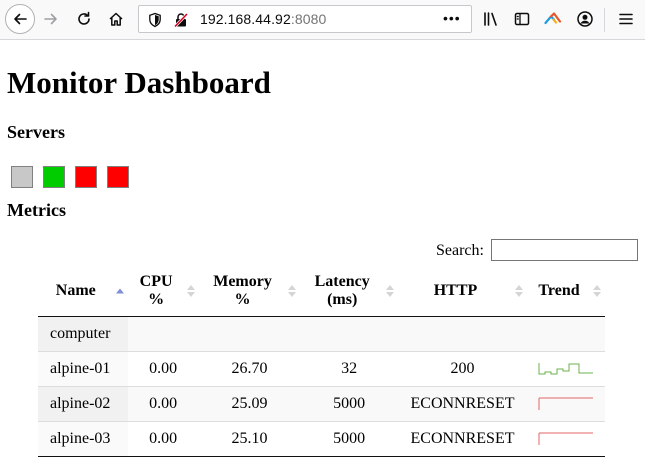 The height and width of the screenshot is (476, 645). What do you see at coordinates (462, 369) in the screenshot?
I see `cell-http: 200` at bounding box center [462, 369].